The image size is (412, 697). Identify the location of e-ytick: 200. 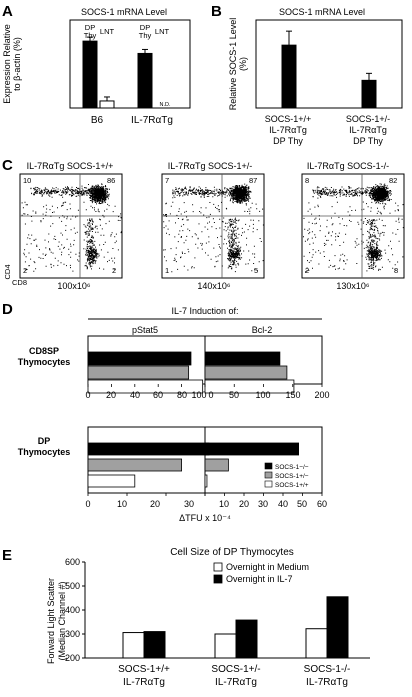
(72, 658).